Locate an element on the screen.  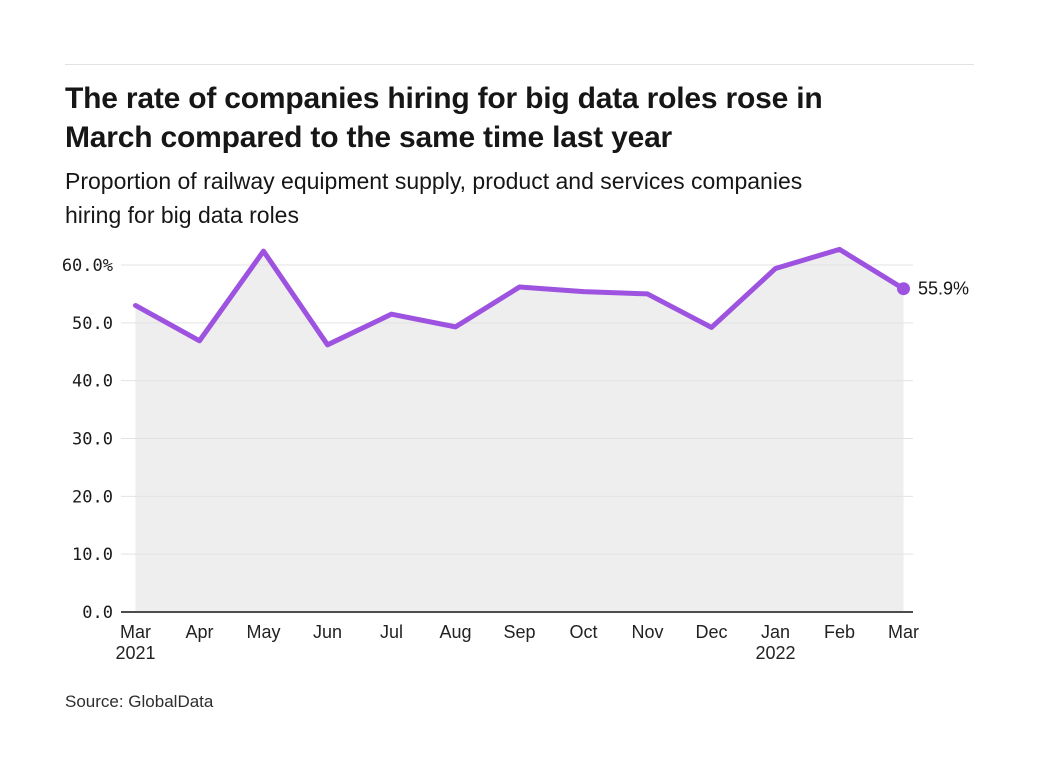
x-tick-label: Jul is located at coordinates (391, 632).